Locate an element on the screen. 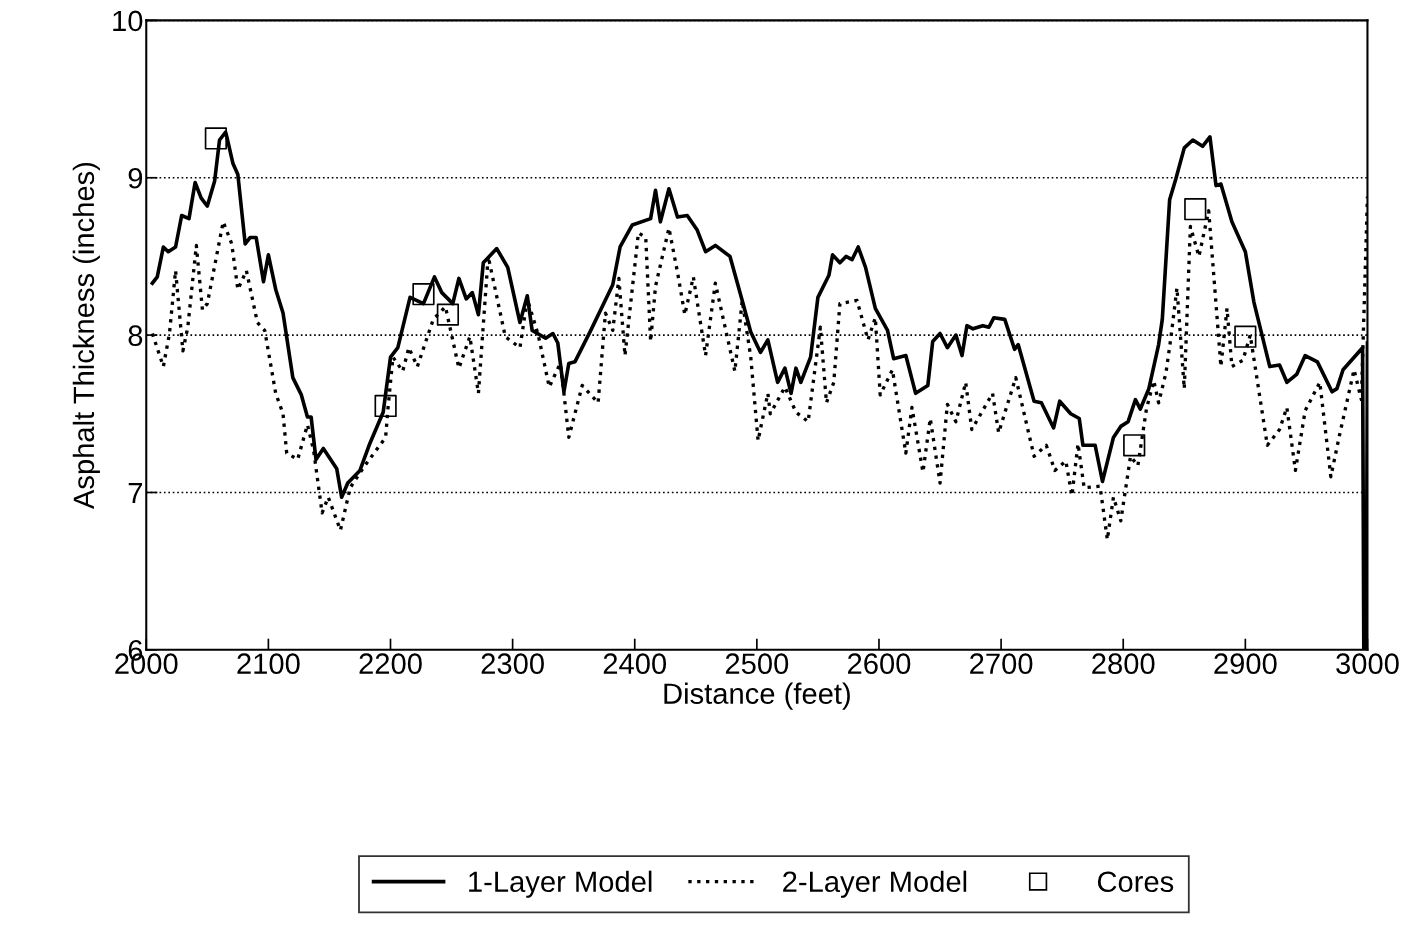  y-tick-label: 8 is located at coordinates (135, 335).